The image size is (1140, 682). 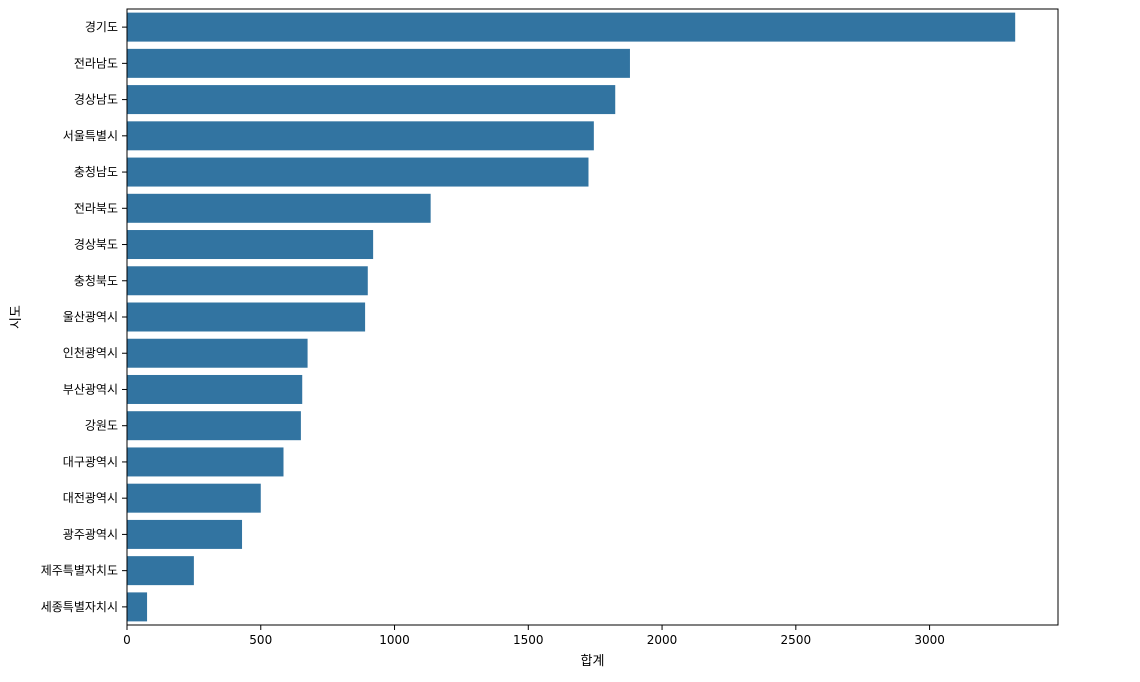 What do you see at coordinates (90, 389) in the screenshot?
I see `y-tick-label: 부산광역시` at bounding box center [90, 389].